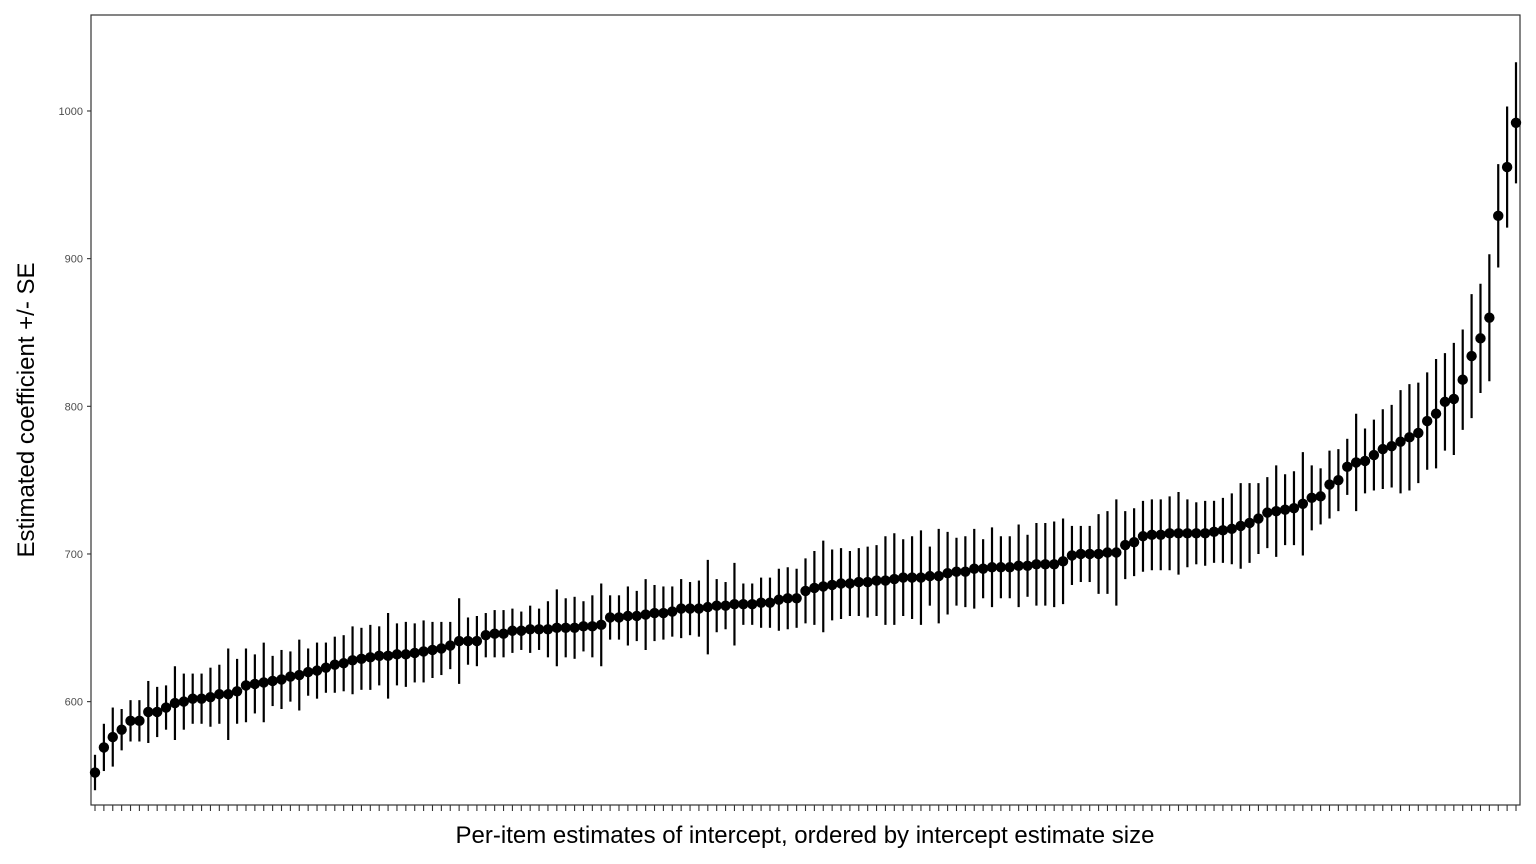 This screenshot has height=864, width=1536. I want to click on y-tick-label: 800, so click(74, 407).